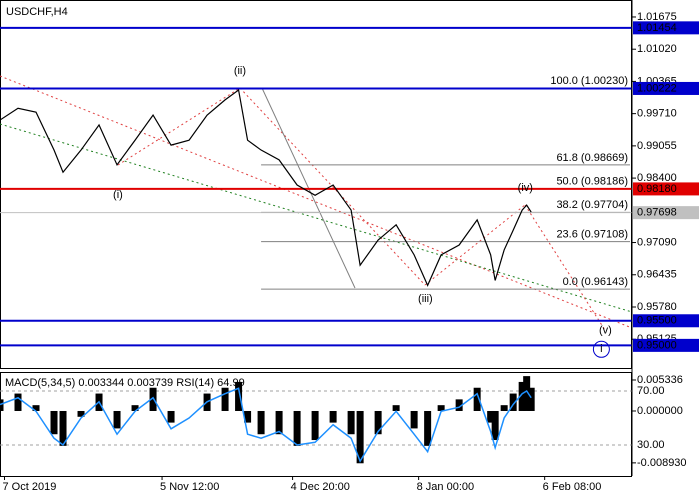 The image size is (700, 500). Describe the element at coordinates (592, 205) in the screenshot. I see `fib-label: 38.2 (0.97704)` at that location.